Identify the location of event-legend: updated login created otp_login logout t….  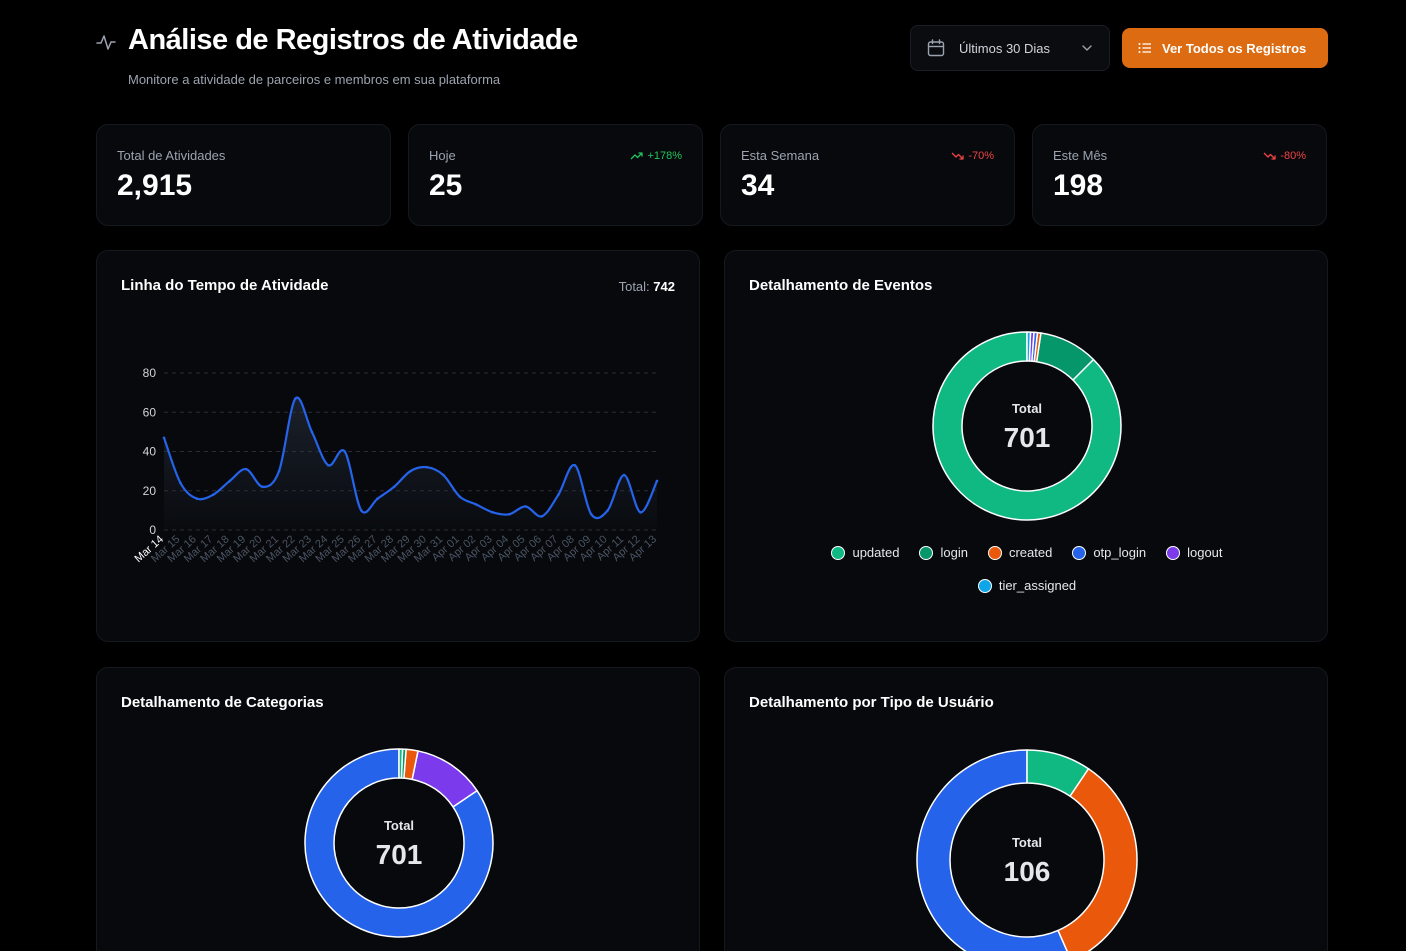
(1027, 578).